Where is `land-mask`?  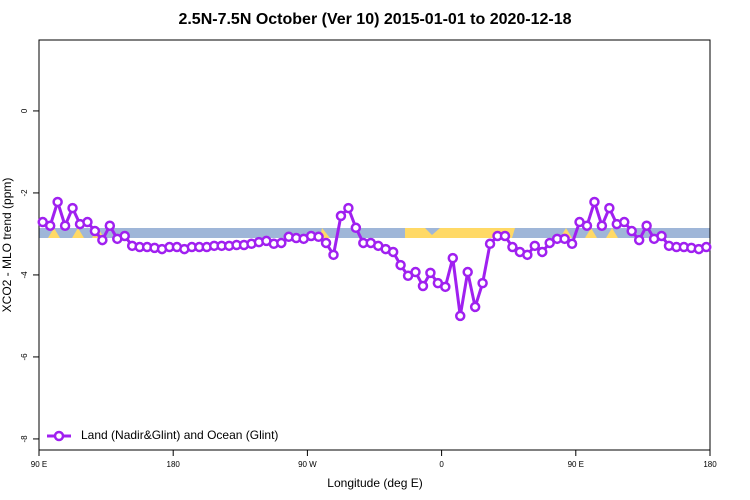
land-mask is located at coordinates (374, 233).